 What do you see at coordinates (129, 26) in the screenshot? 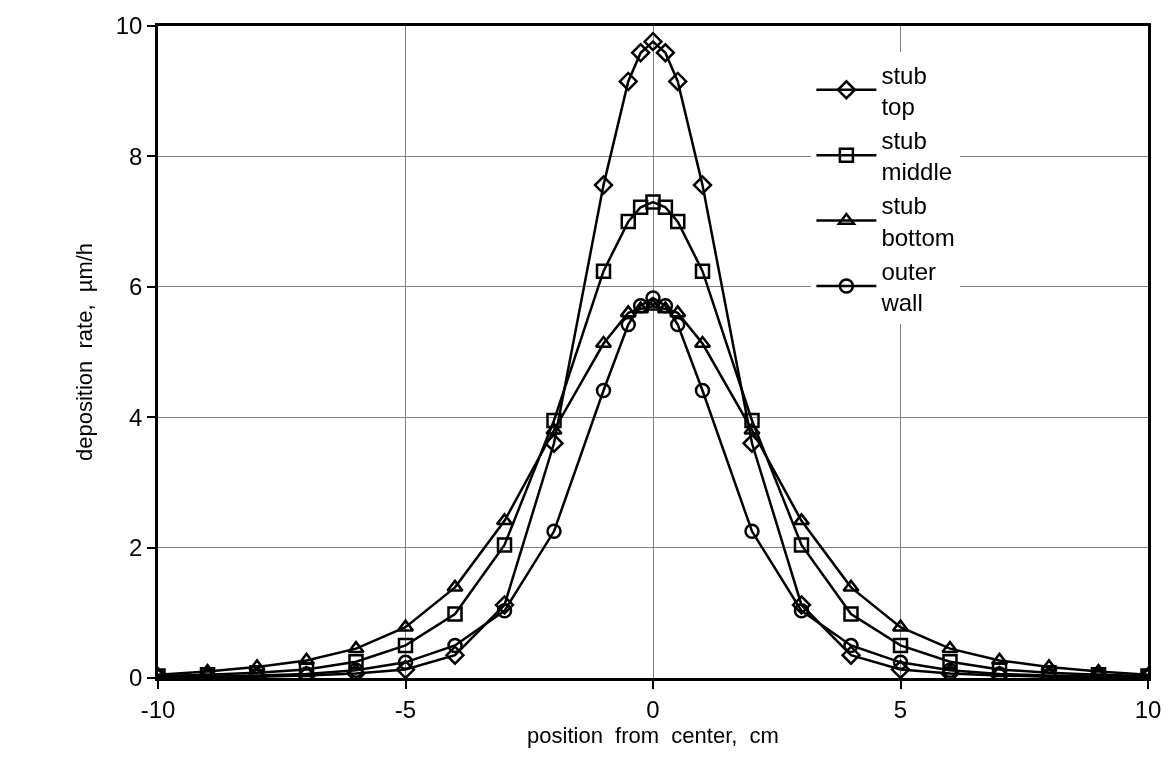
I see `y-tick-label: 10` at bounding box center [129, 26].